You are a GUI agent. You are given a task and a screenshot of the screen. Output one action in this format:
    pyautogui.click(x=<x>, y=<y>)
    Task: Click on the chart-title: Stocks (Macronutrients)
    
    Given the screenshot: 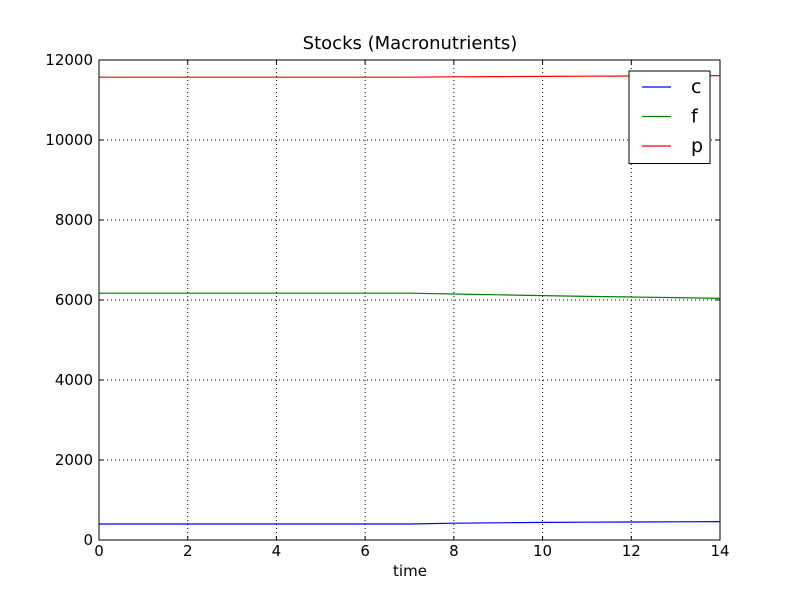 What is the action you would take?
    pyautogui.click(x=410, y=43)
    